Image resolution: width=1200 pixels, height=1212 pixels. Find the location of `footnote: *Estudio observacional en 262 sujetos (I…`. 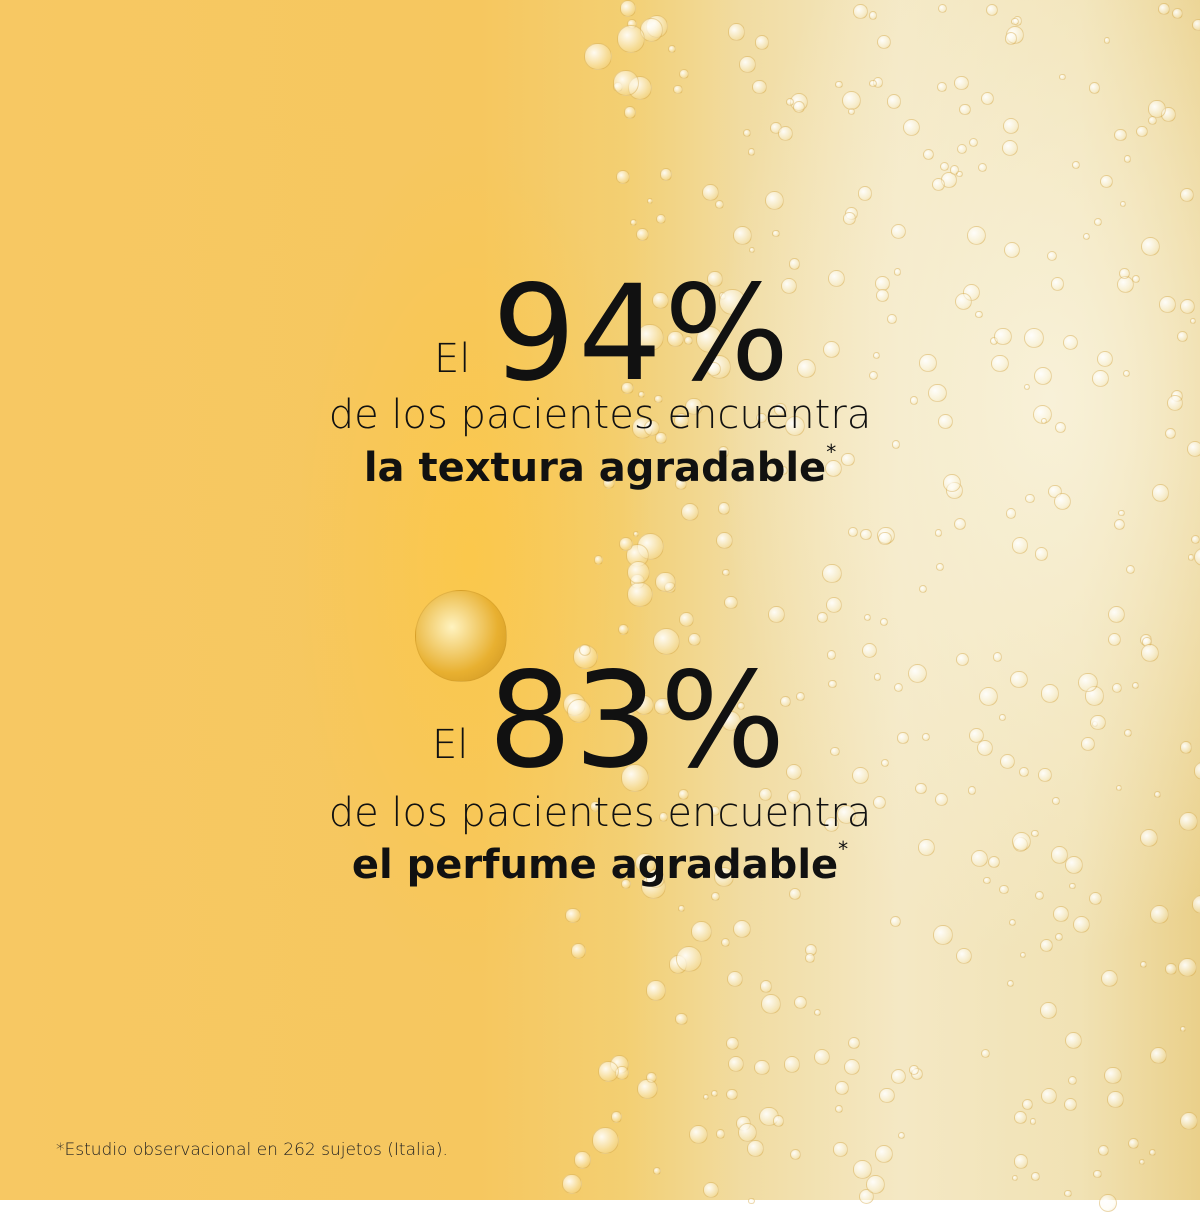

footnote: *Estudio observacional en 262 sujetos (I… is located at coordinates (252, 1150).